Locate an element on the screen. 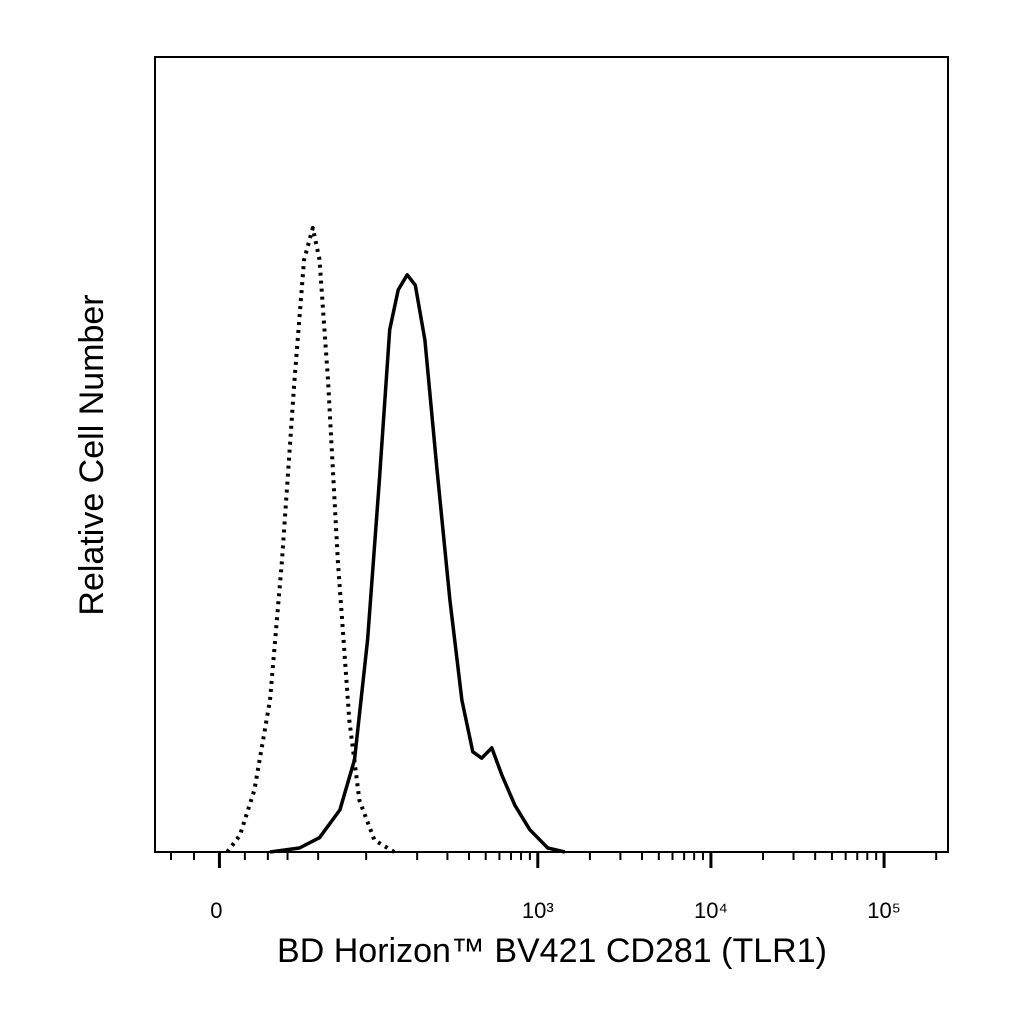  x-axis-title: BD Horizon™ BV421 CD281 (TLR1) is located at coordinates (552, 951).